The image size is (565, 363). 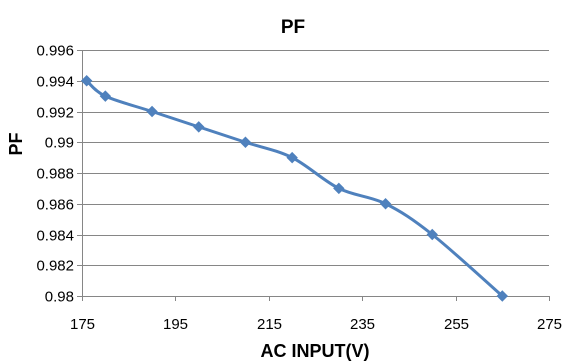 I want to click on x-axis-title: AC INPUT(V), so click(x=315, y=351).